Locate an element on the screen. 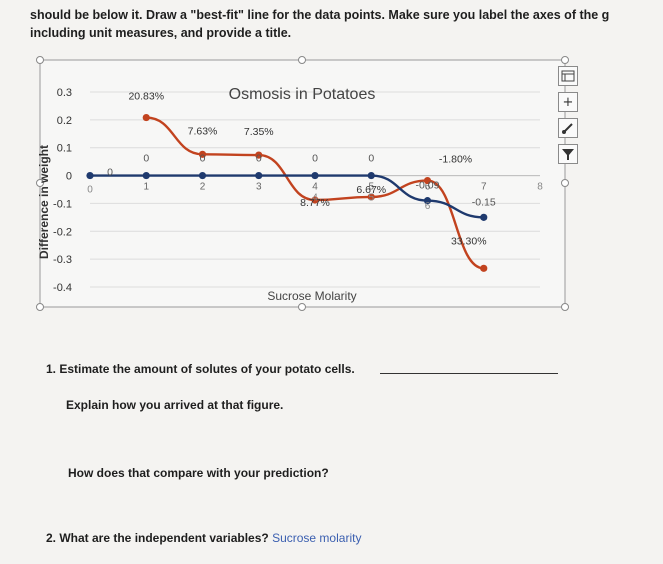 This screenshot has height=564, width=663. filter-icon is located at coordinates (568, 154).